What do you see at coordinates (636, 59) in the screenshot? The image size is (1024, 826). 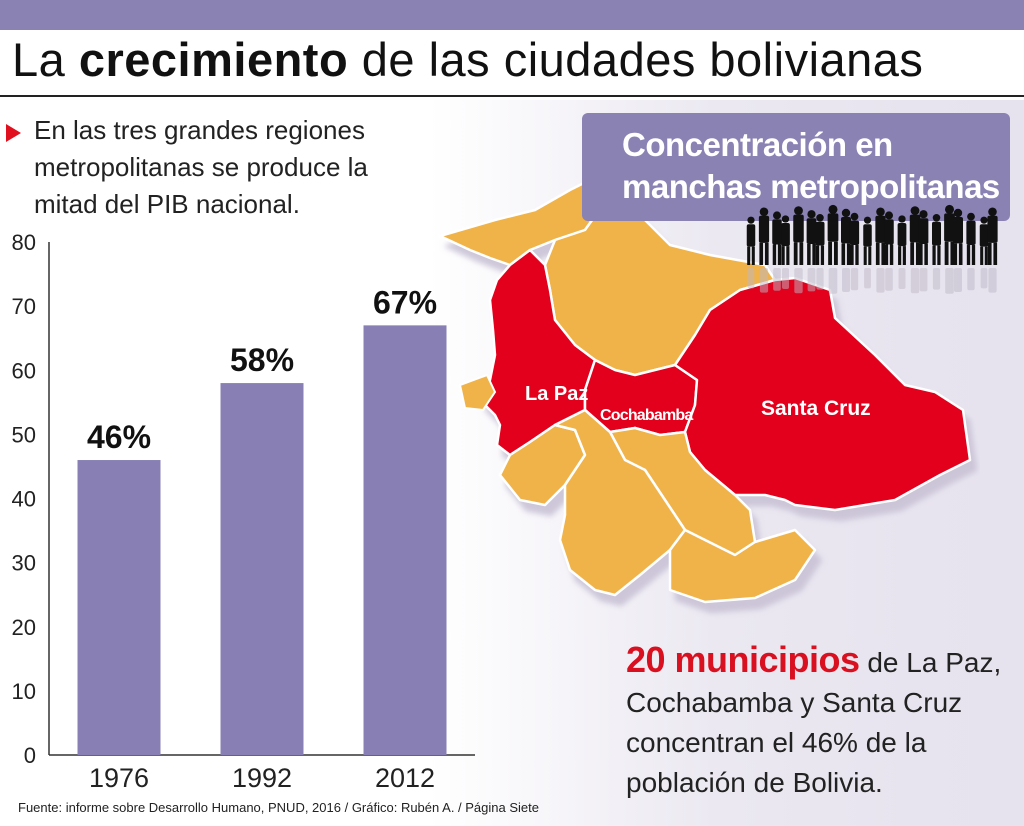 I see `title-suffix: de las ciudades bolivianas` at bounding box center [636, 59].